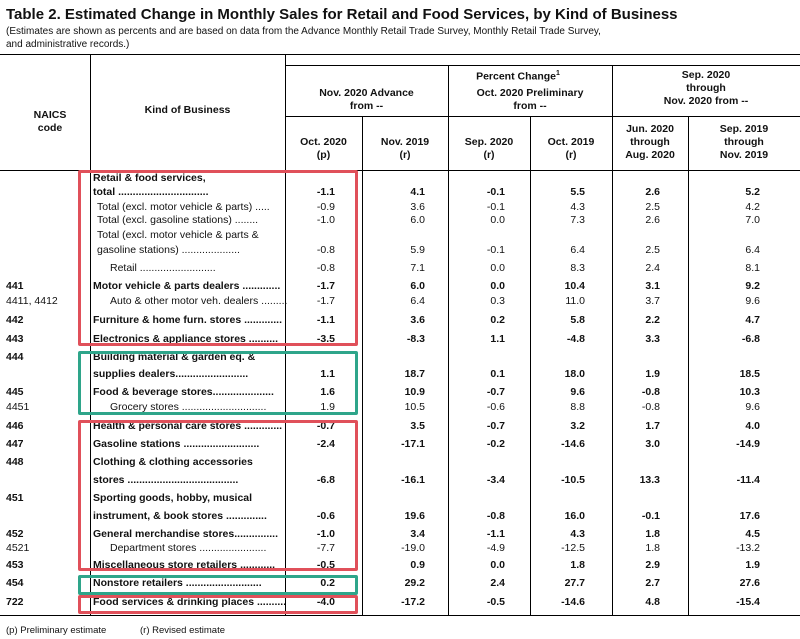  I want to click on highlight-box-teal-nonstore, so click(218, 585).